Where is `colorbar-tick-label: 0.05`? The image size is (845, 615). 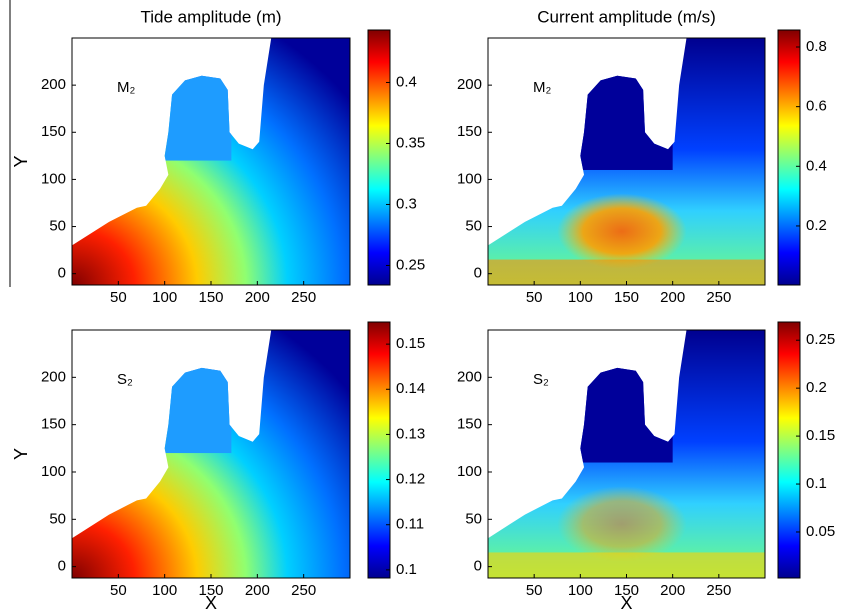
colorbar-tick-label: 0.05 is located at coordinates (820, 531).